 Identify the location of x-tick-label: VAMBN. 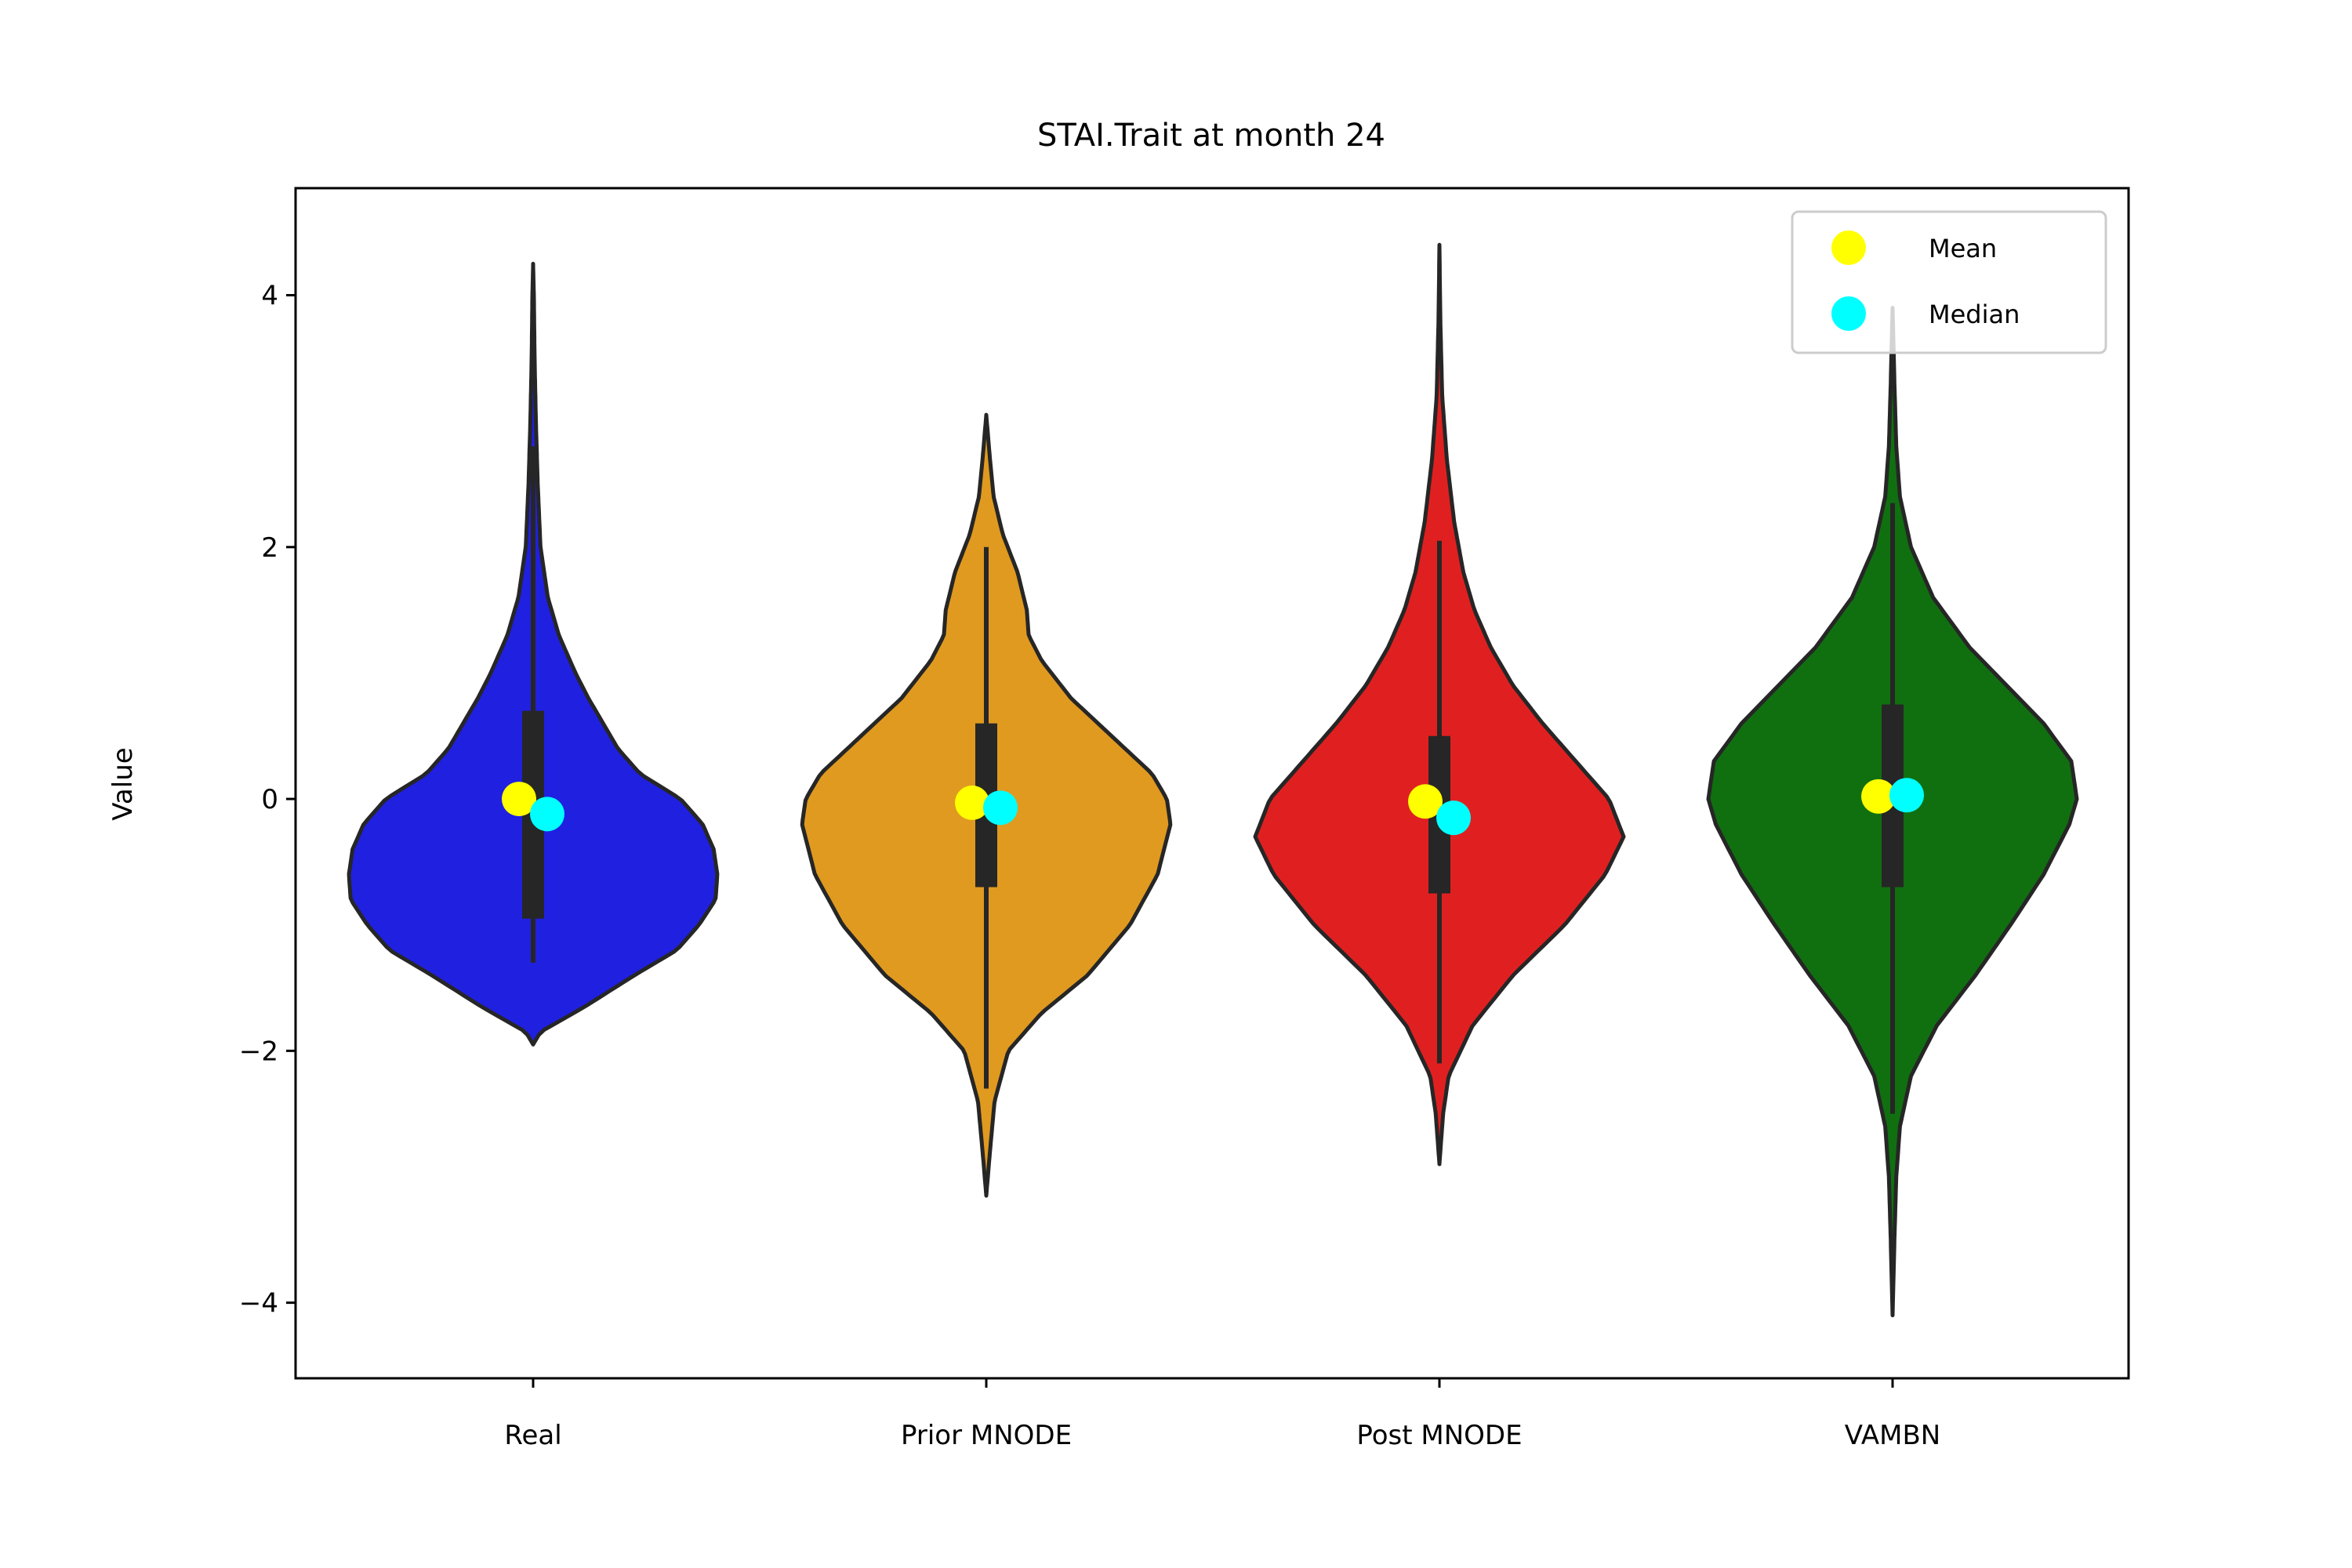
(1892, 1435).